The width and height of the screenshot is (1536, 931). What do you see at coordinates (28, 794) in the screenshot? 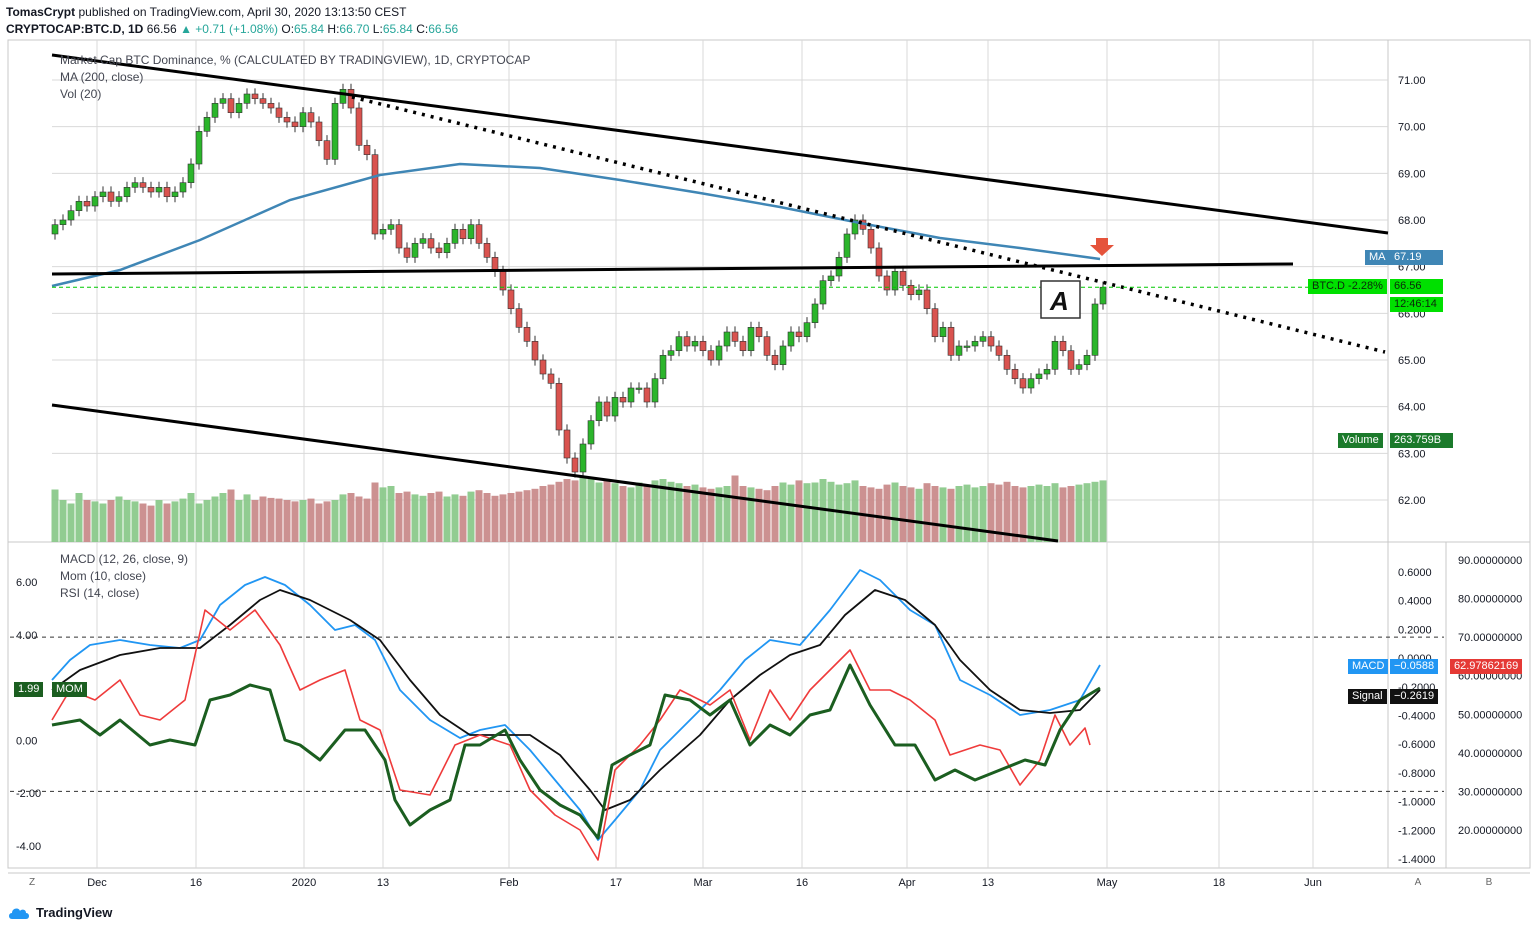
I see `mom-tick-label: -2.00` at bounding box center [28, 794].